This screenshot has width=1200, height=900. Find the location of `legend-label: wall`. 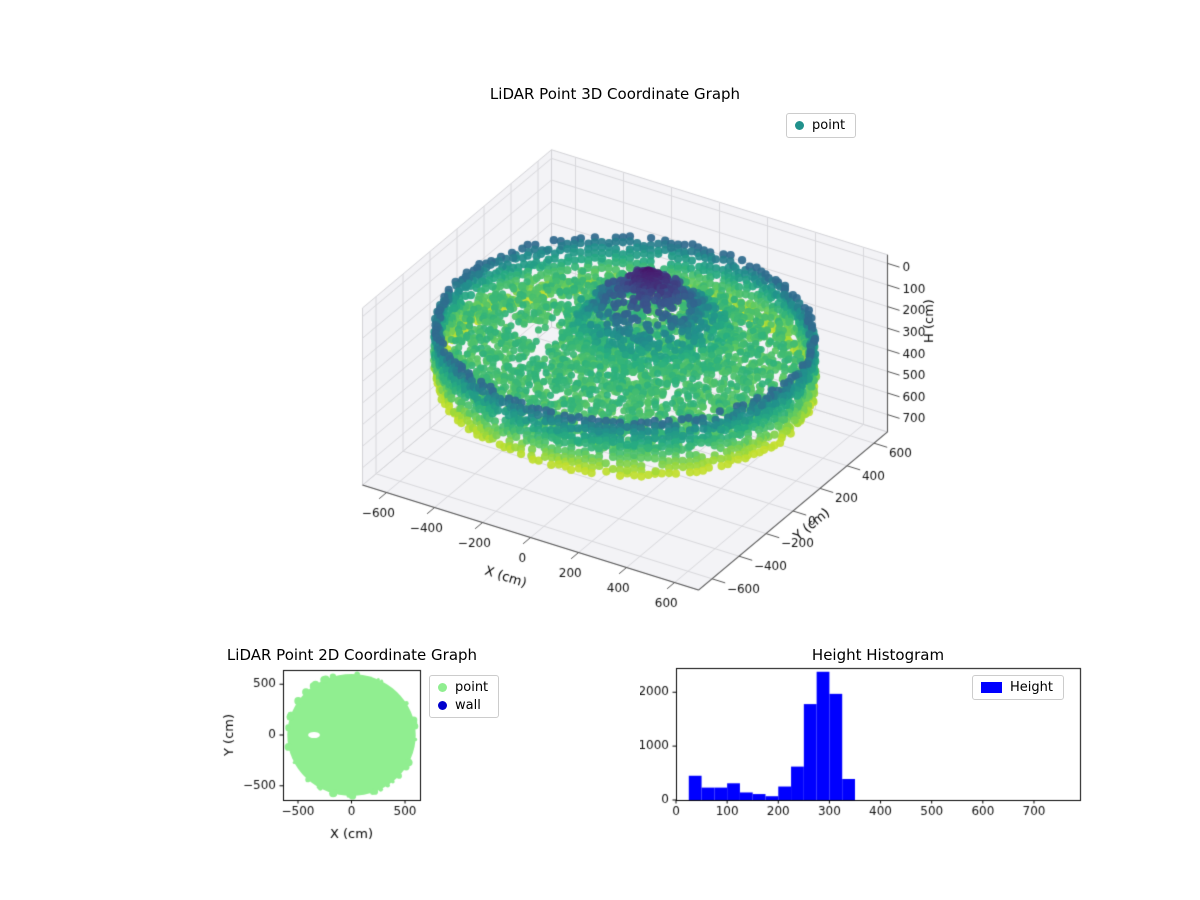

legend-label: wall is located at coordinates (468, 705).